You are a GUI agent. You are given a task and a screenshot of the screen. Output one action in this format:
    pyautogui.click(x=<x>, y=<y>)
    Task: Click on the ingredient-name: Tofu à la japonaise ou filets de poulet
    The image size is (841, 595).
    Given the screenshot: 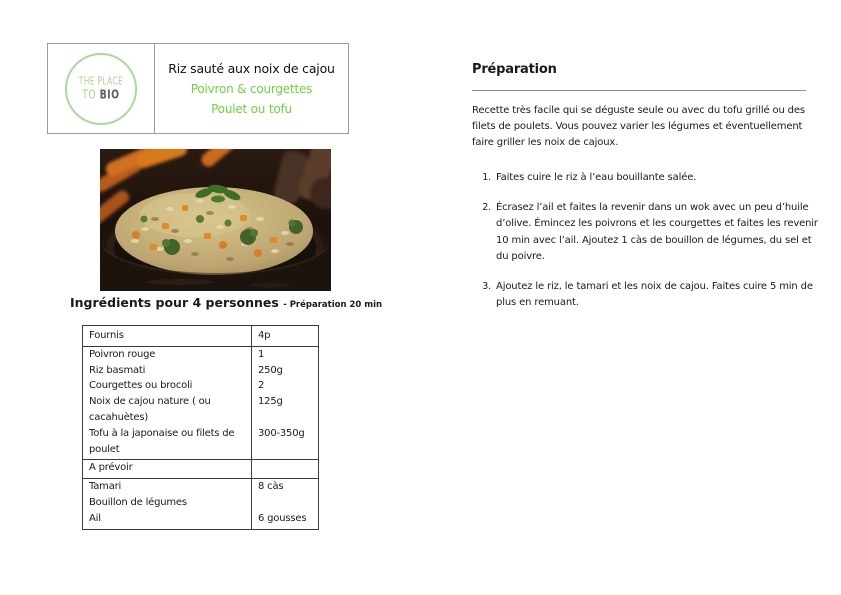 What is the action you would take?
    pyautogui.click(x=167, y=443)
    